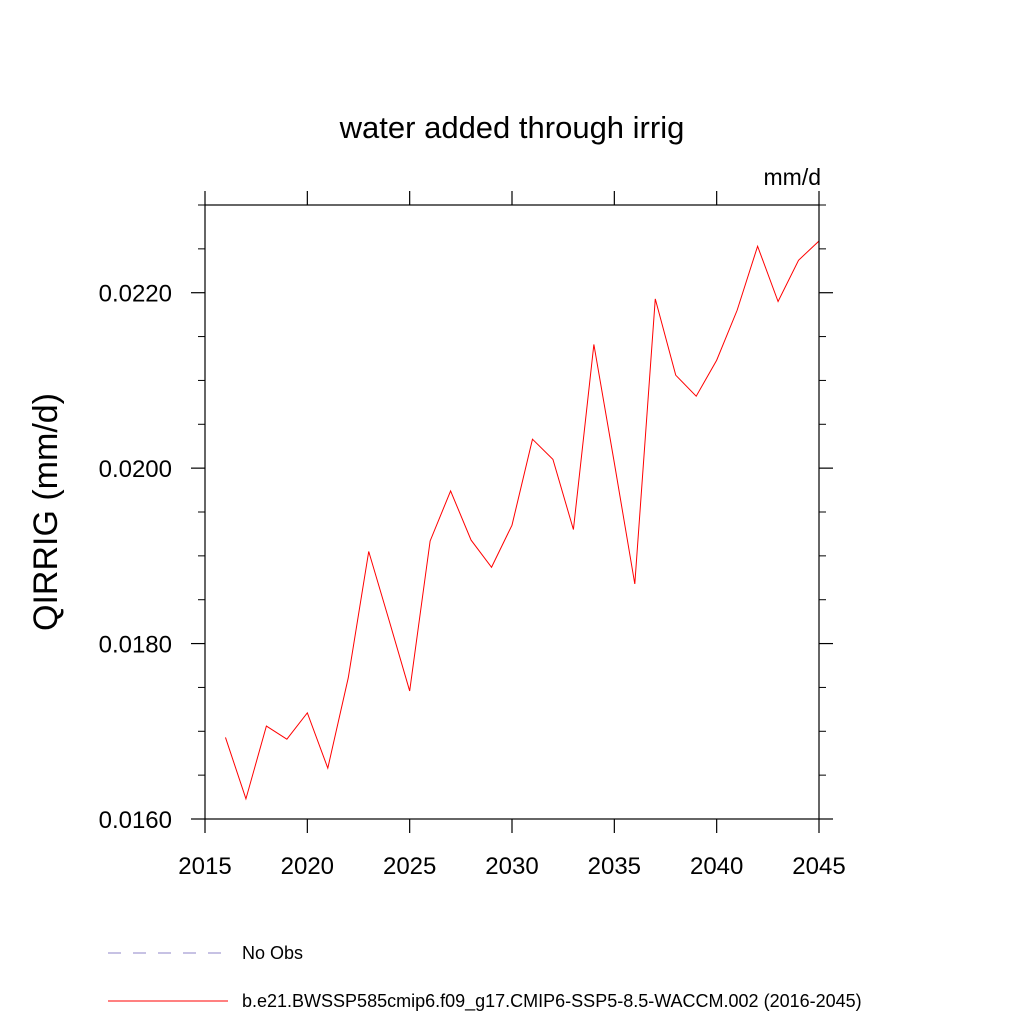  Describe the element at coordinates (46, 512) in the screenshot. I see `y-axis-label: QIRRIG (mm/d)` at that location.